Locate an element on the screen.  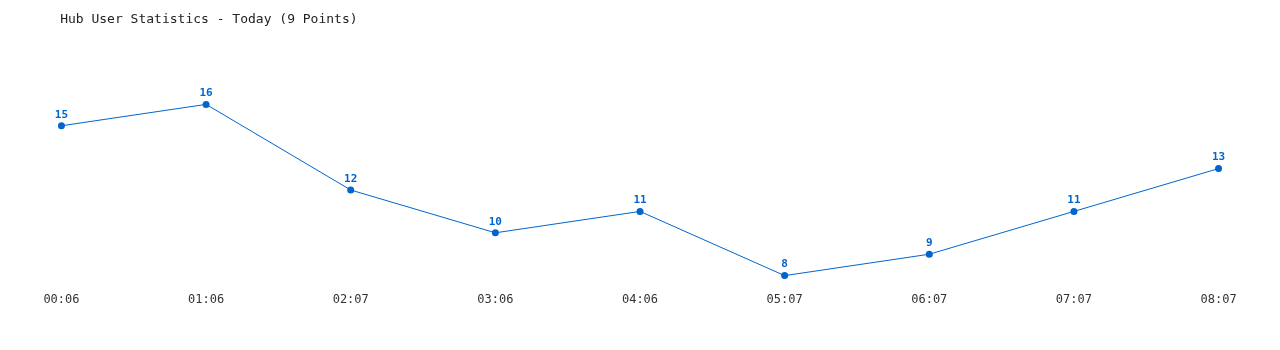
x-tick-label: 01:06 is located at coordinates (206, 299).